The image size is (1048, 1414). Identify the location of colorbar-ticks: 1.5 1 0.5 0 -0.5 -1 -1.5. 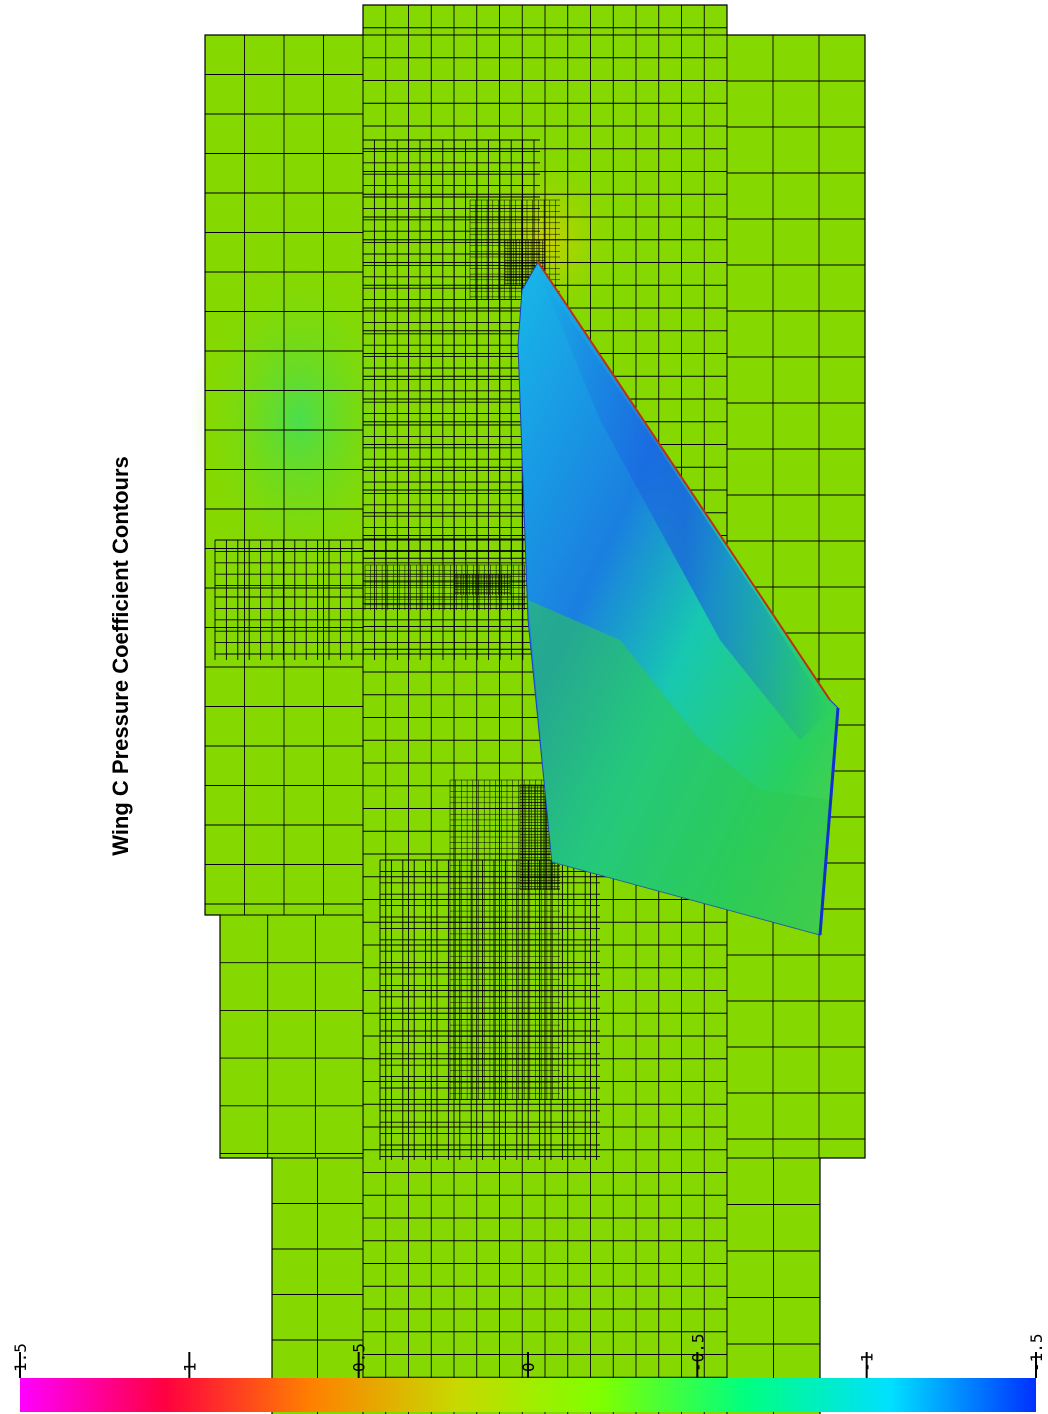
(528, 1355).